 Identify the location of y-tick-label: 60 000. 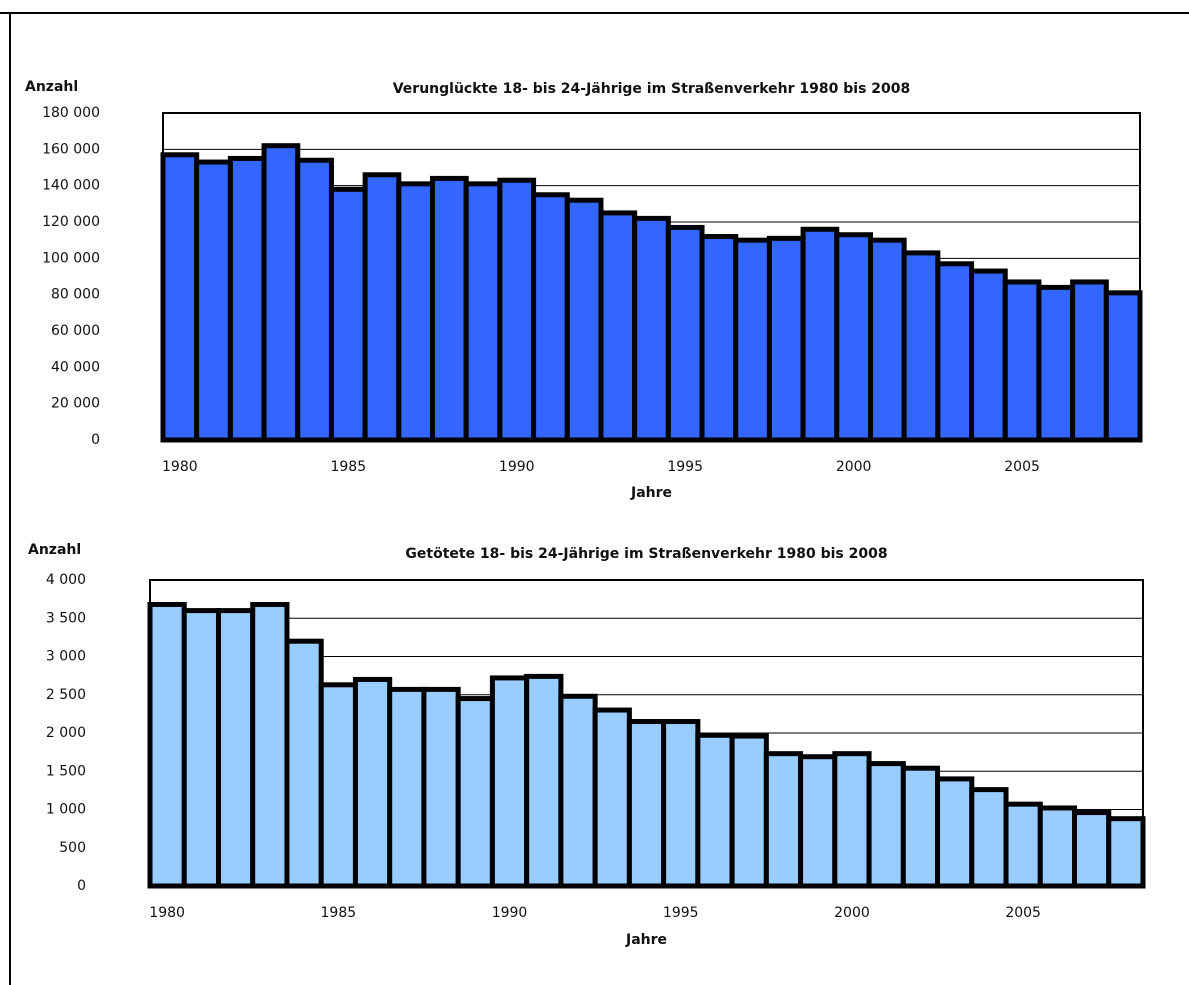
(75, 331).